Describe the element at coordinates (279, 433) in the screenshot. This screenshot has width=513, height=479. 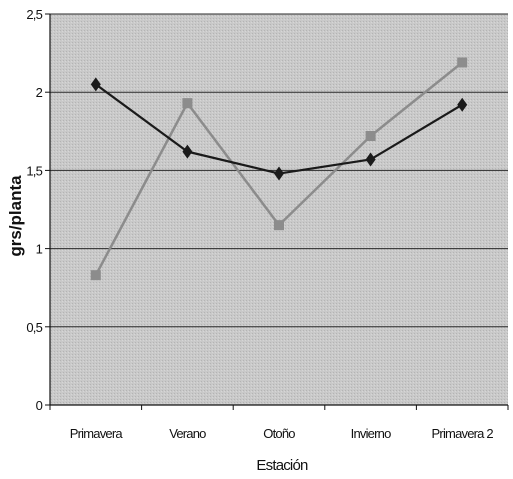
I see `x-tick-label: Otoño` at that location.